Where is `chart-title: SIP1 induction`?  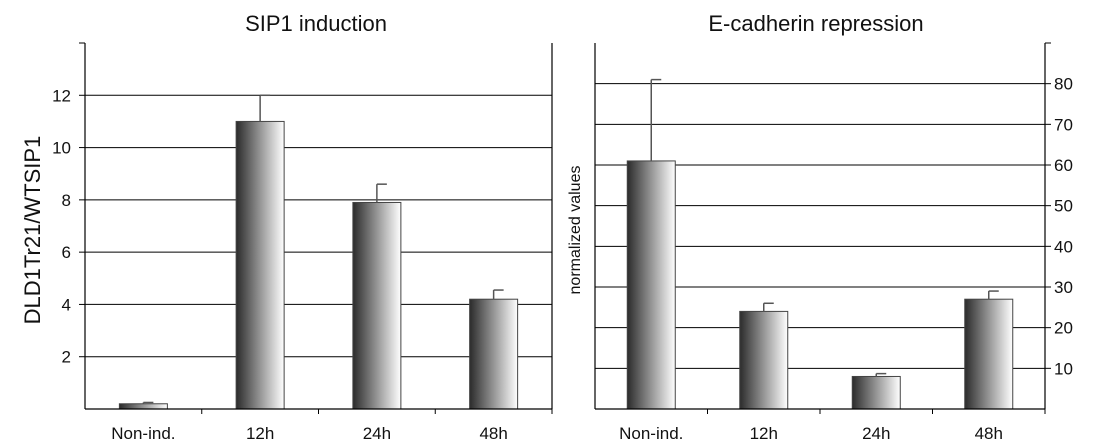
chart-title: SIP1 induction is located at coordinates (316, 23).